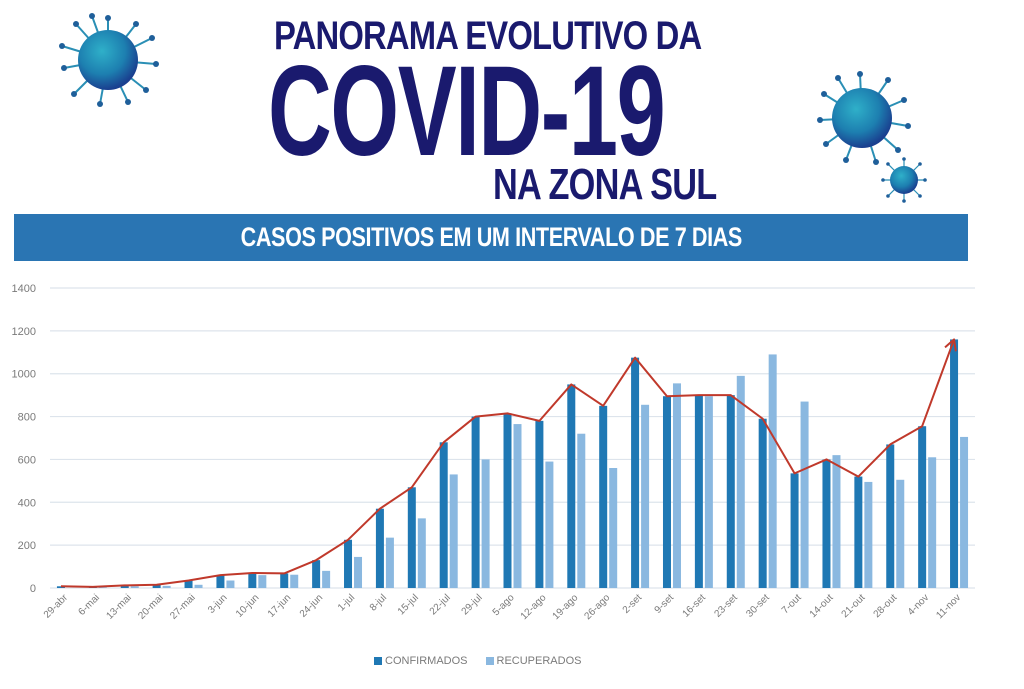 The image size is (1024, 689). Describe the element at coordinates (279, 605) in the screenshot. I see `x-tick-label: 17-jun` at that location.